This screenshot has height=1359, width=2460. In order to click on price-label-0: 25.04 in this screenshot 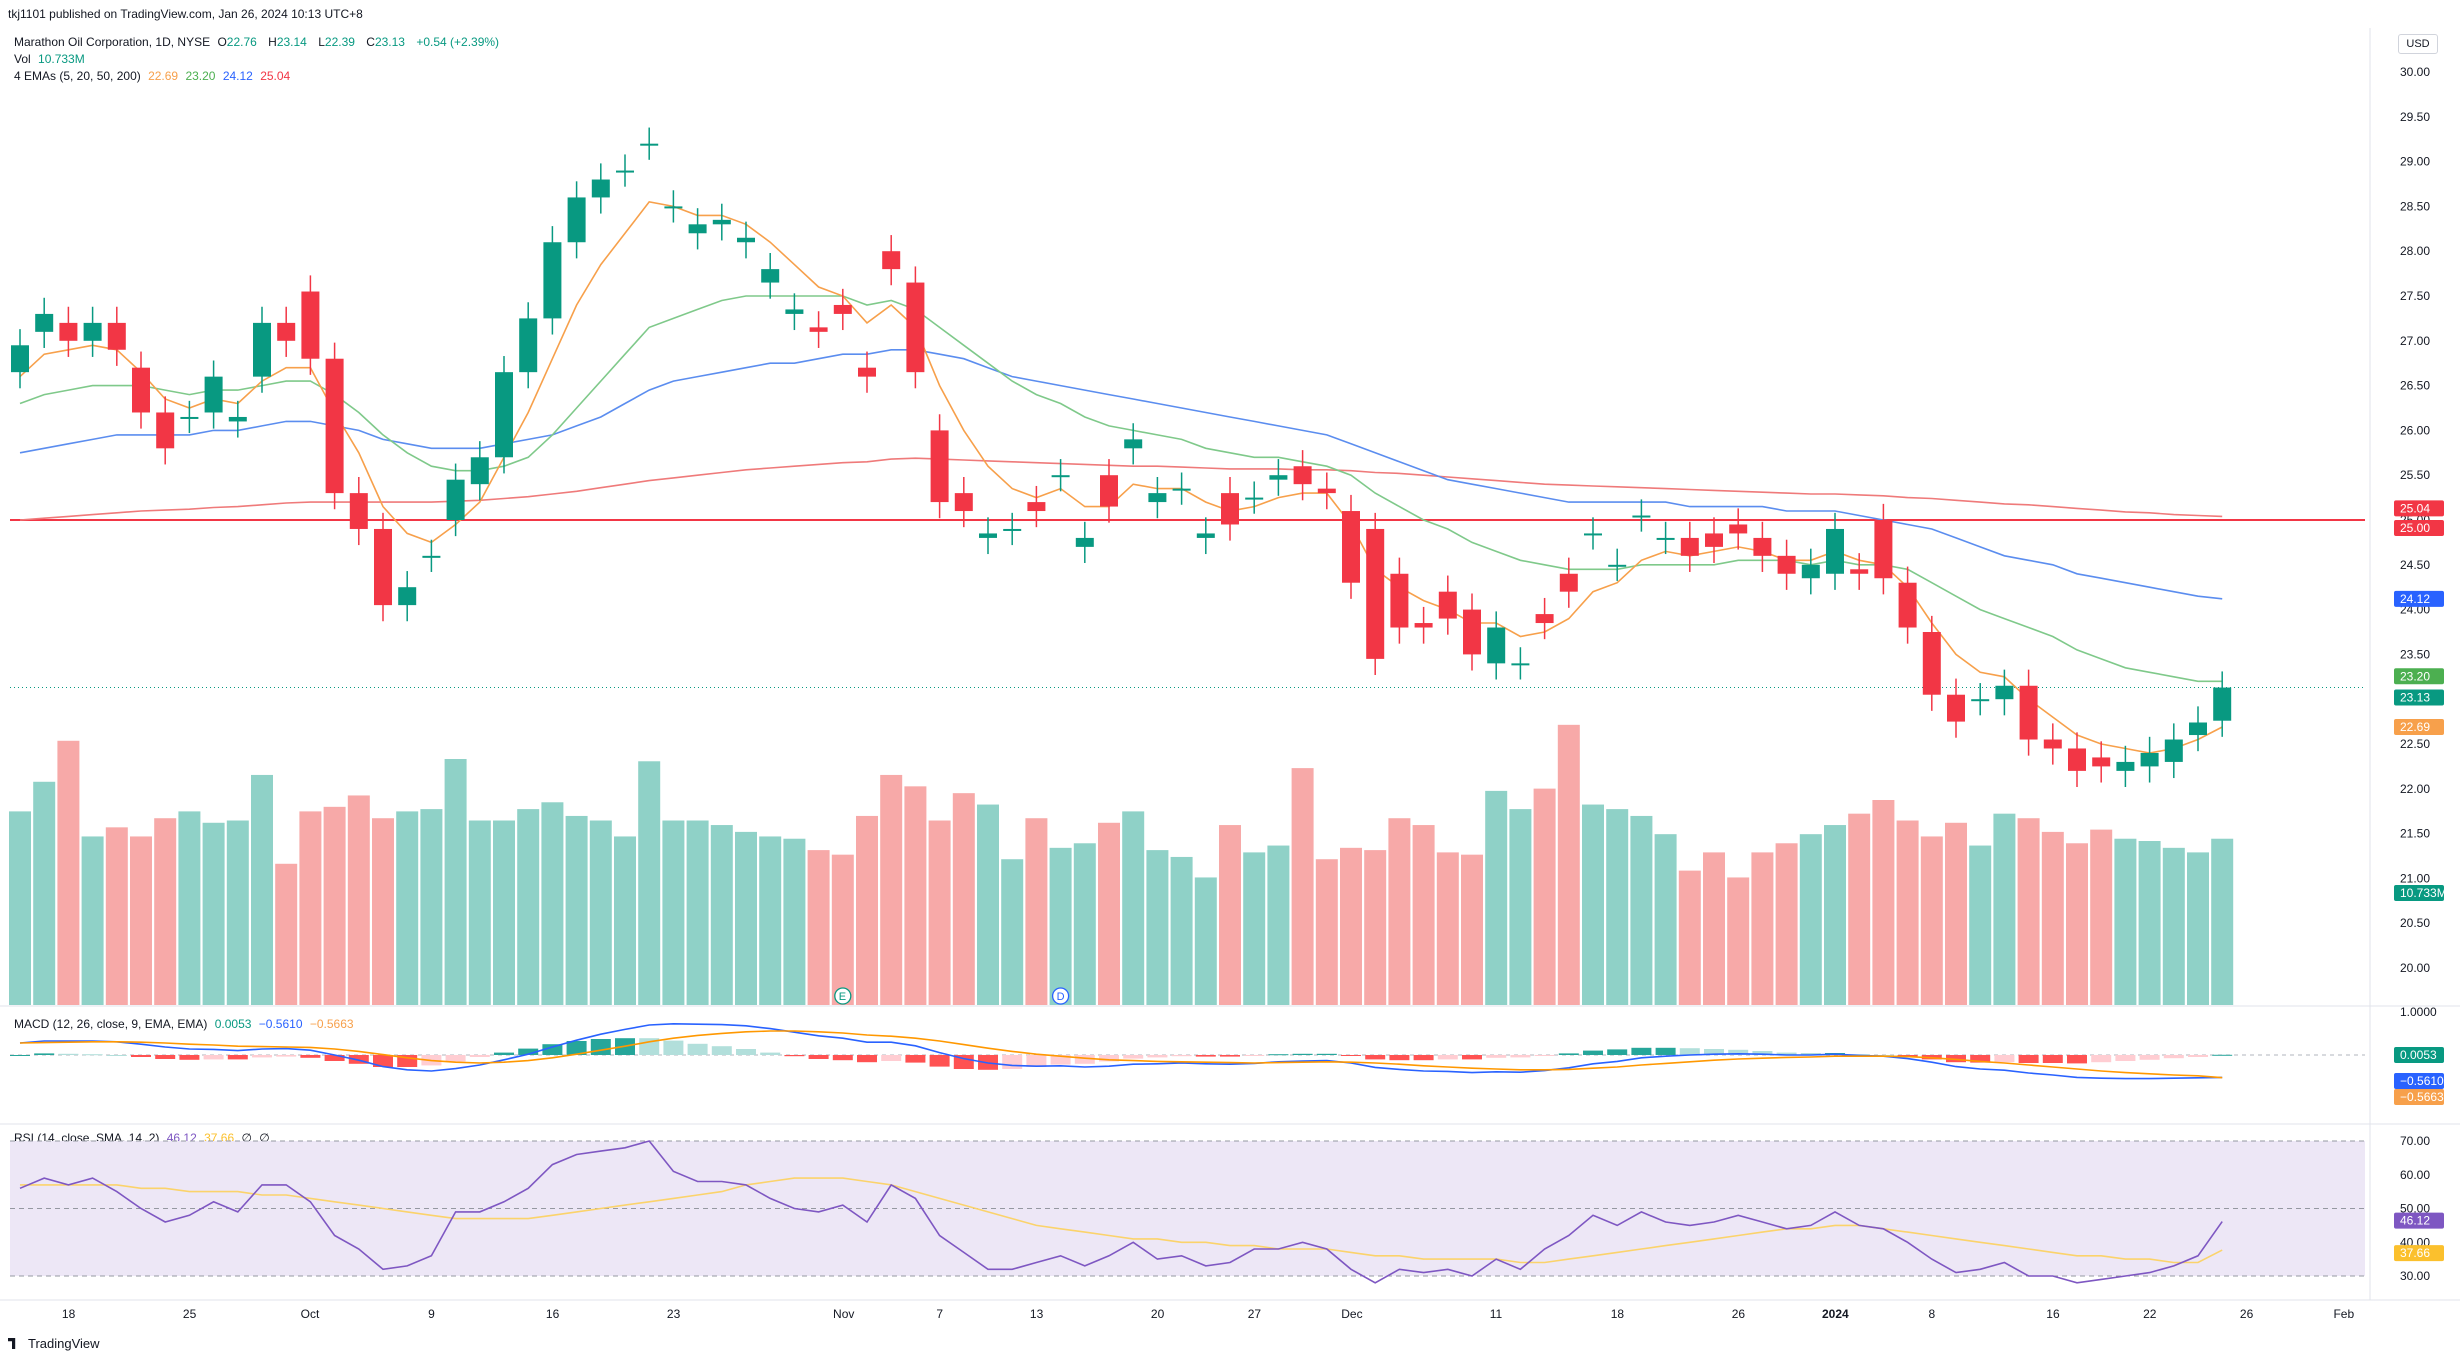, I will do `click(2415, 508)`.